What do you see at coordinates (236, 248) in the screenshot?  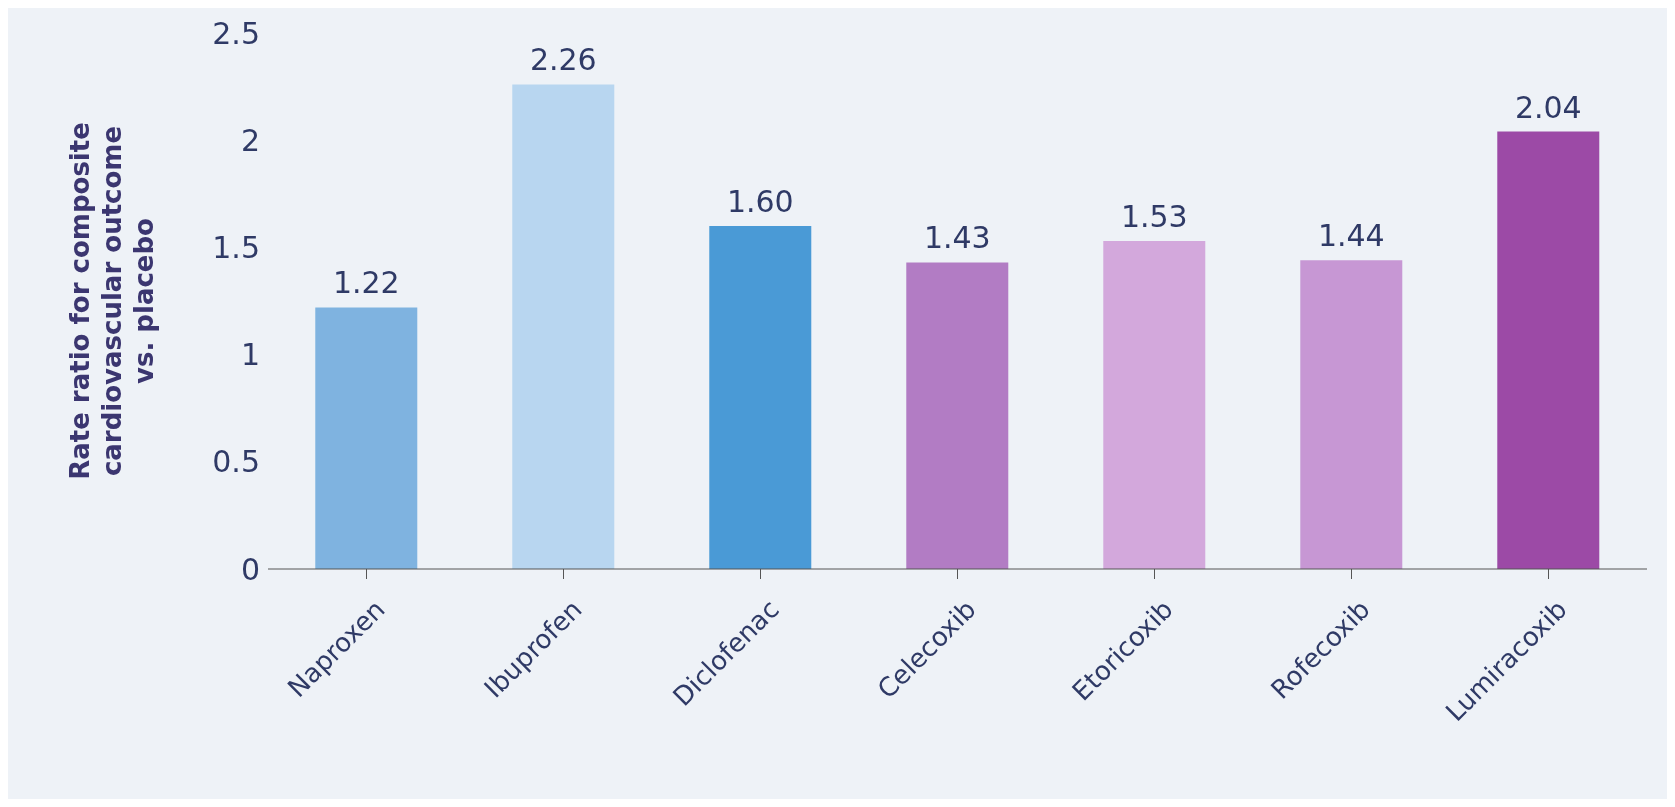 I see `y-tick-label: 1.5` at bounding box center [236, 248].